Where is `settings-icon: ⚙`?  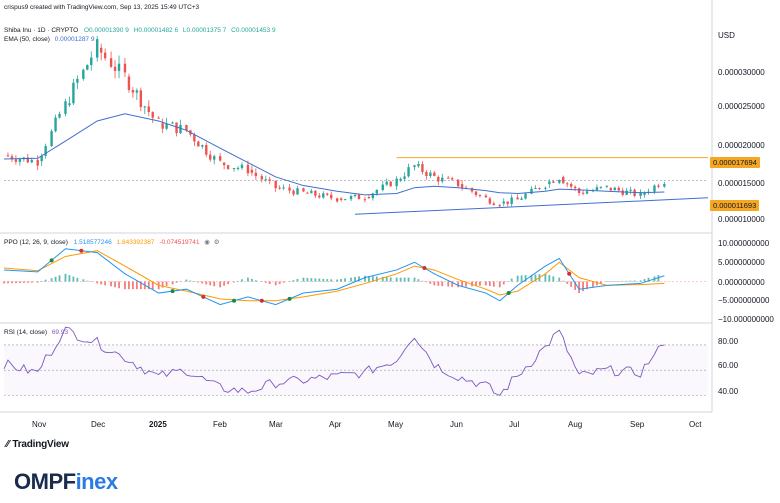 settings-icon: ⚙ is located at coordinates (216, 242).